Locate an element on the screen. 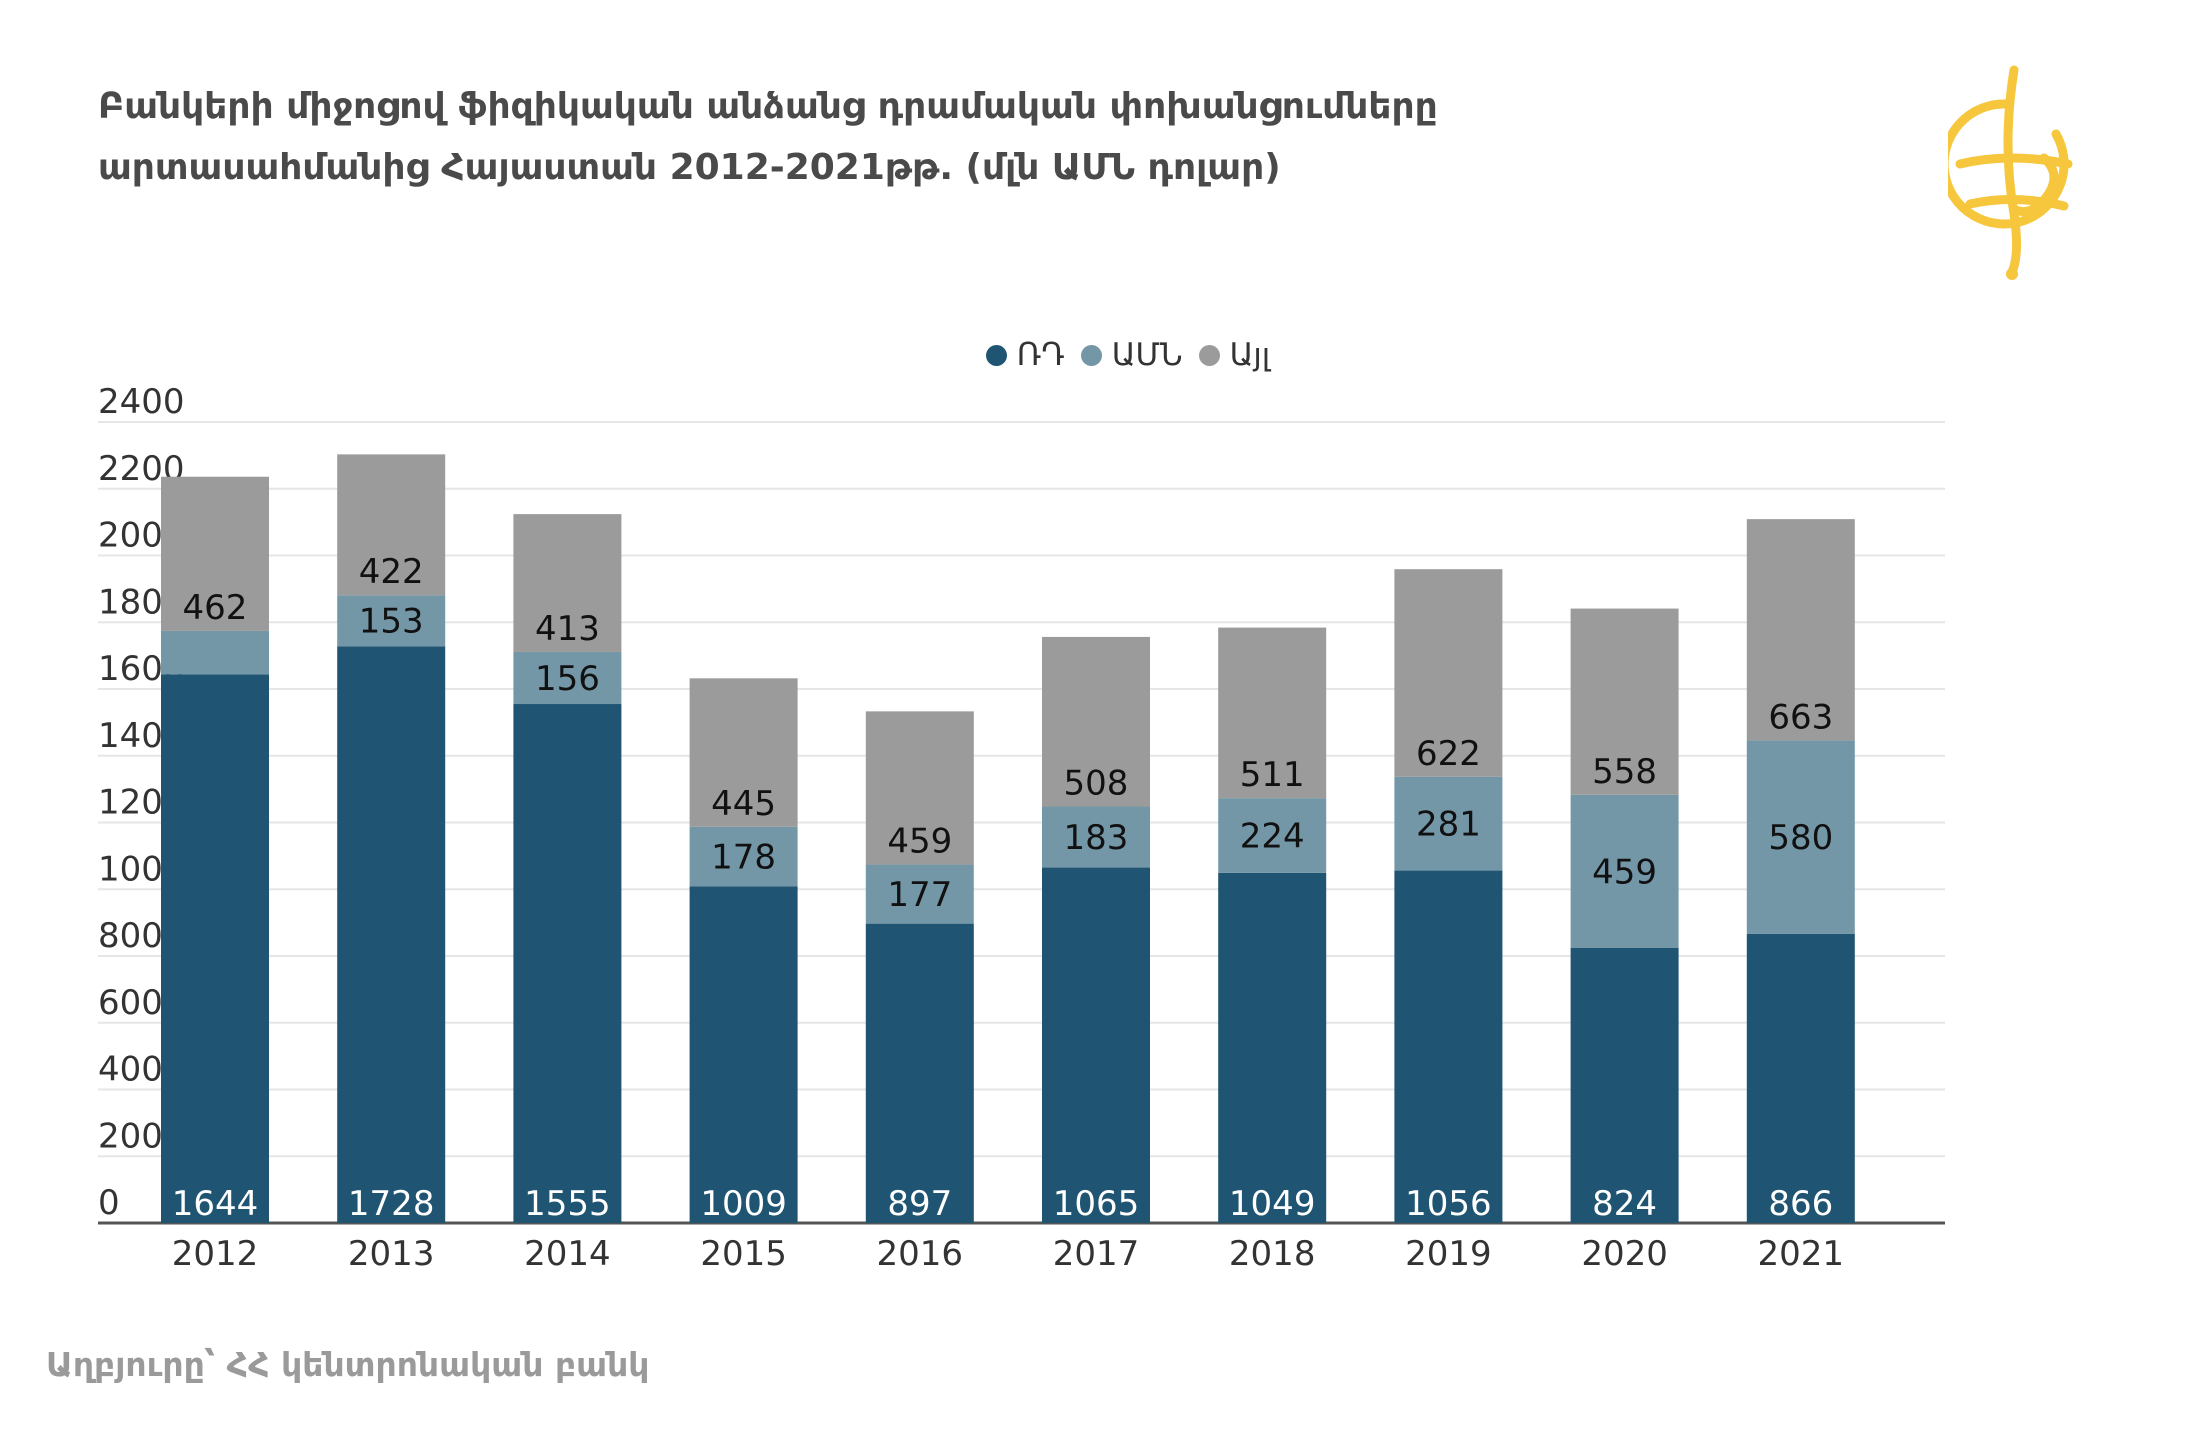 The height and width of the screenshot is (1456, 2206). data-label-ru: 1555 is located at coordinates (567, 1204).